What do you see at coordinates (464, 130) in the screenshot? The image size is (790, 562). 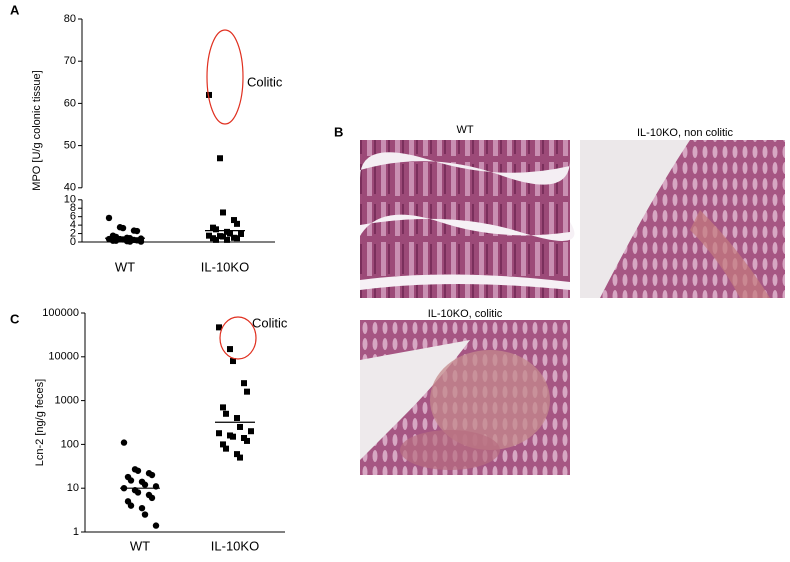 I see `image-caption: WT` at bounding box center [464, 130].